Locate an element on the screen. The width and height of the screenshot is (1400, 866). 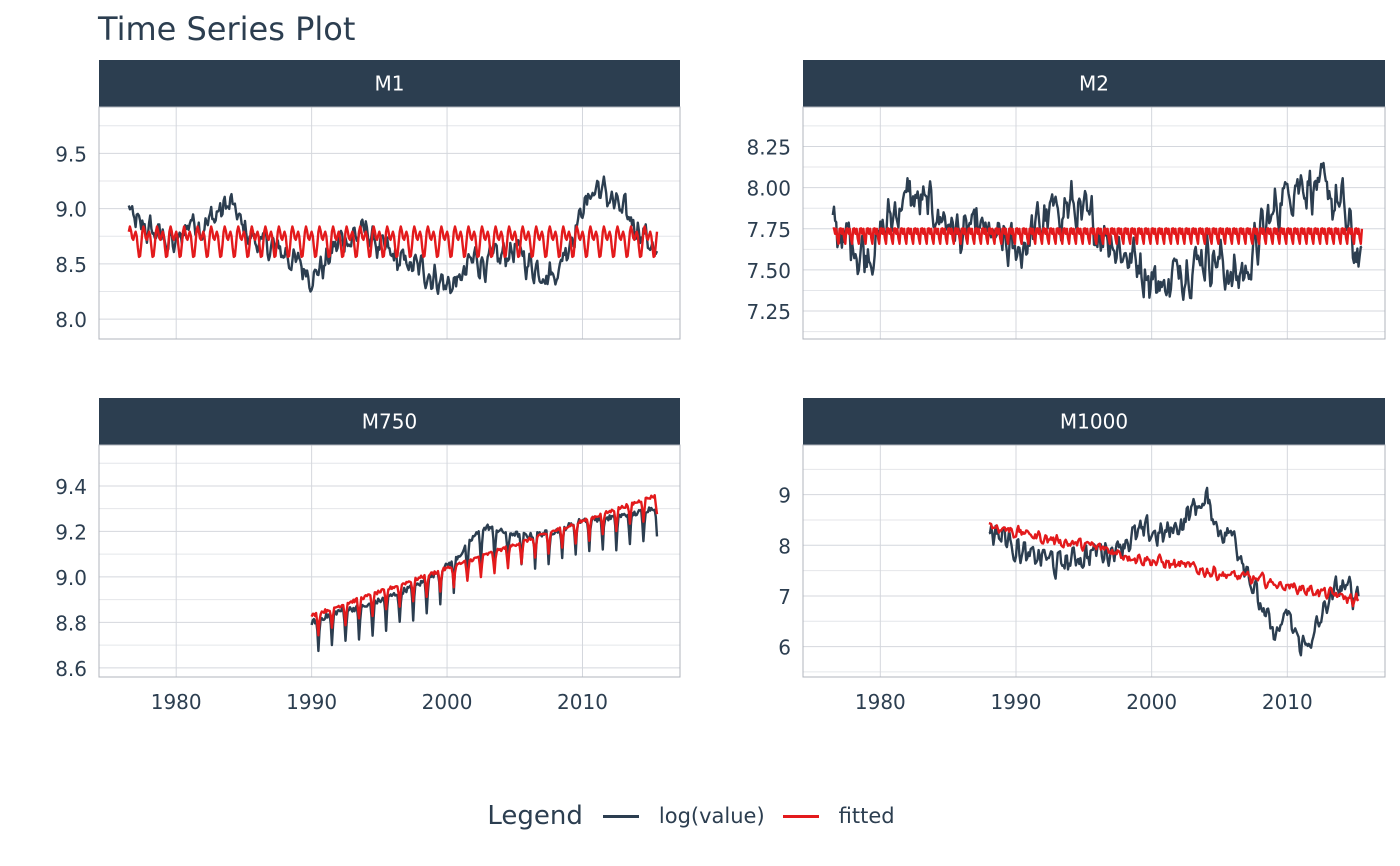
legend-swatch-log-value is located at coordinates (620, 816).